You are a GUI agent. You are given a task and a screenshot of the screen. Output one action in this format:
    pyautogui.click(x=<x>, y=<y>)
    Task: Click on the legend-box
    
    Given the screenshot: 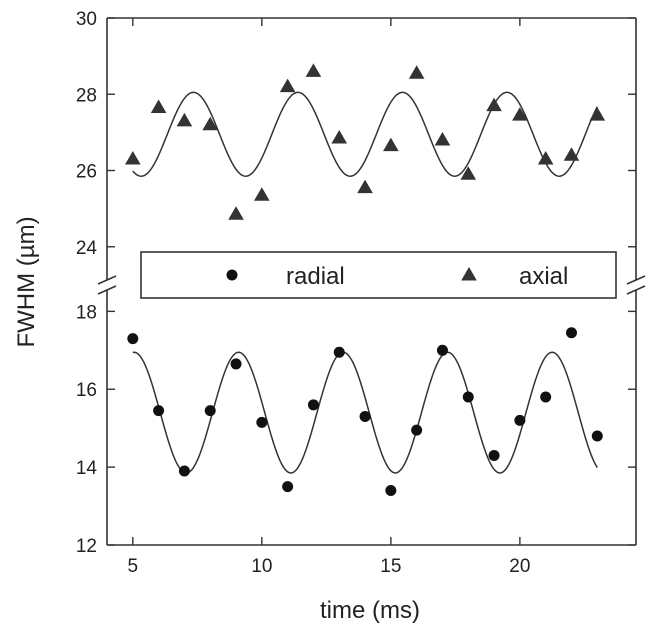 What is the action you would take?
    pyautogui.click(x=378, y=275)
    